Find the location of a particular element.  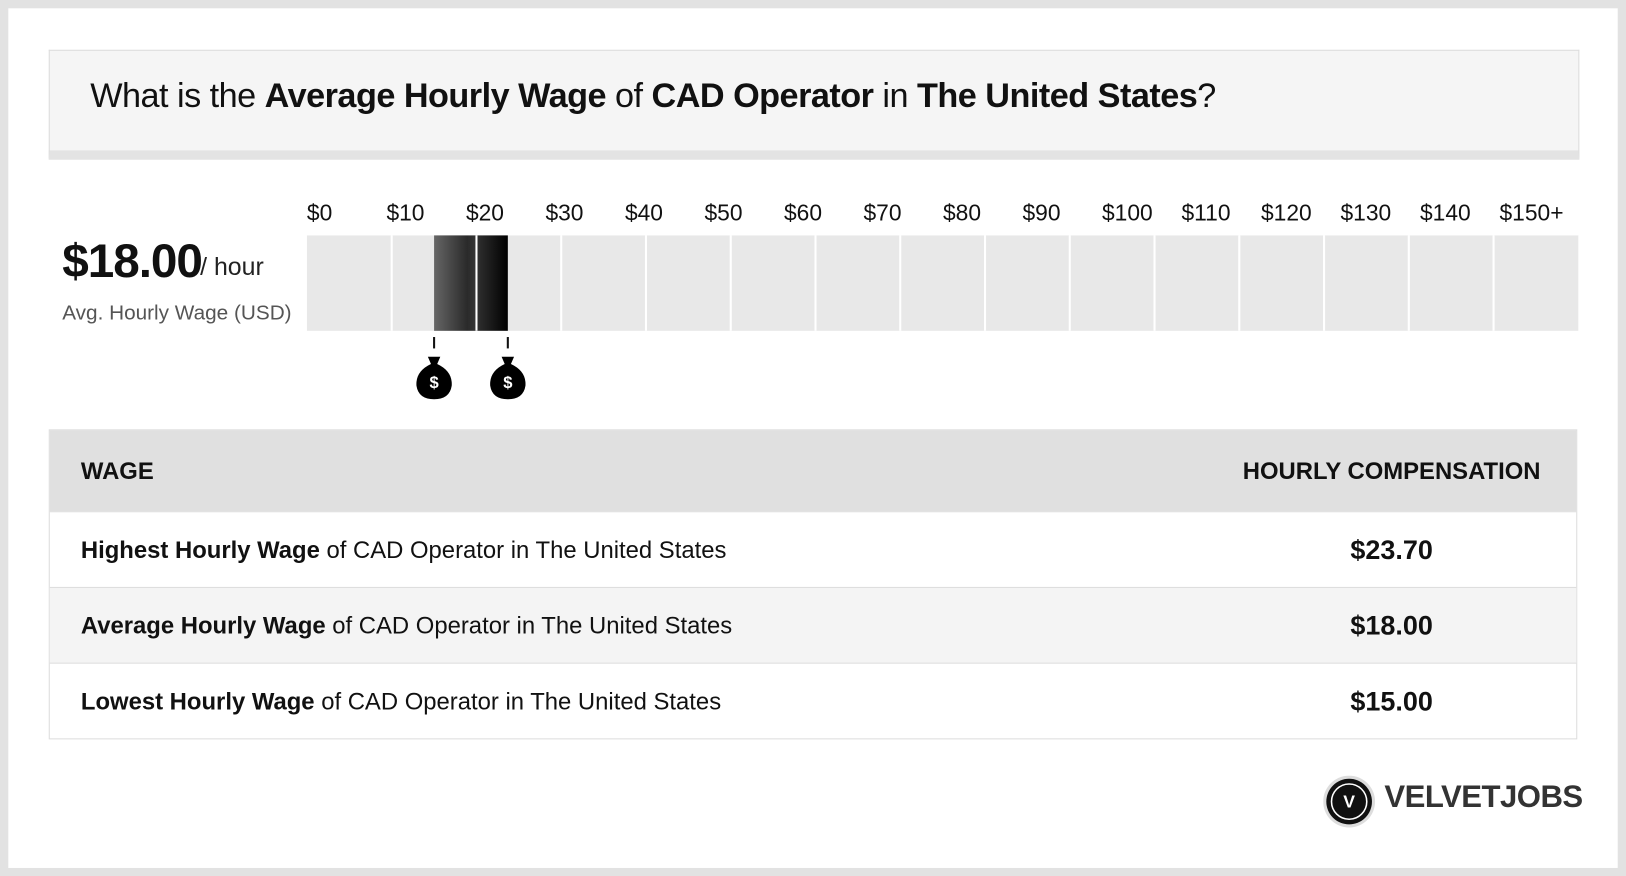

logo-letter: V is located at coordinates (1349, 801).